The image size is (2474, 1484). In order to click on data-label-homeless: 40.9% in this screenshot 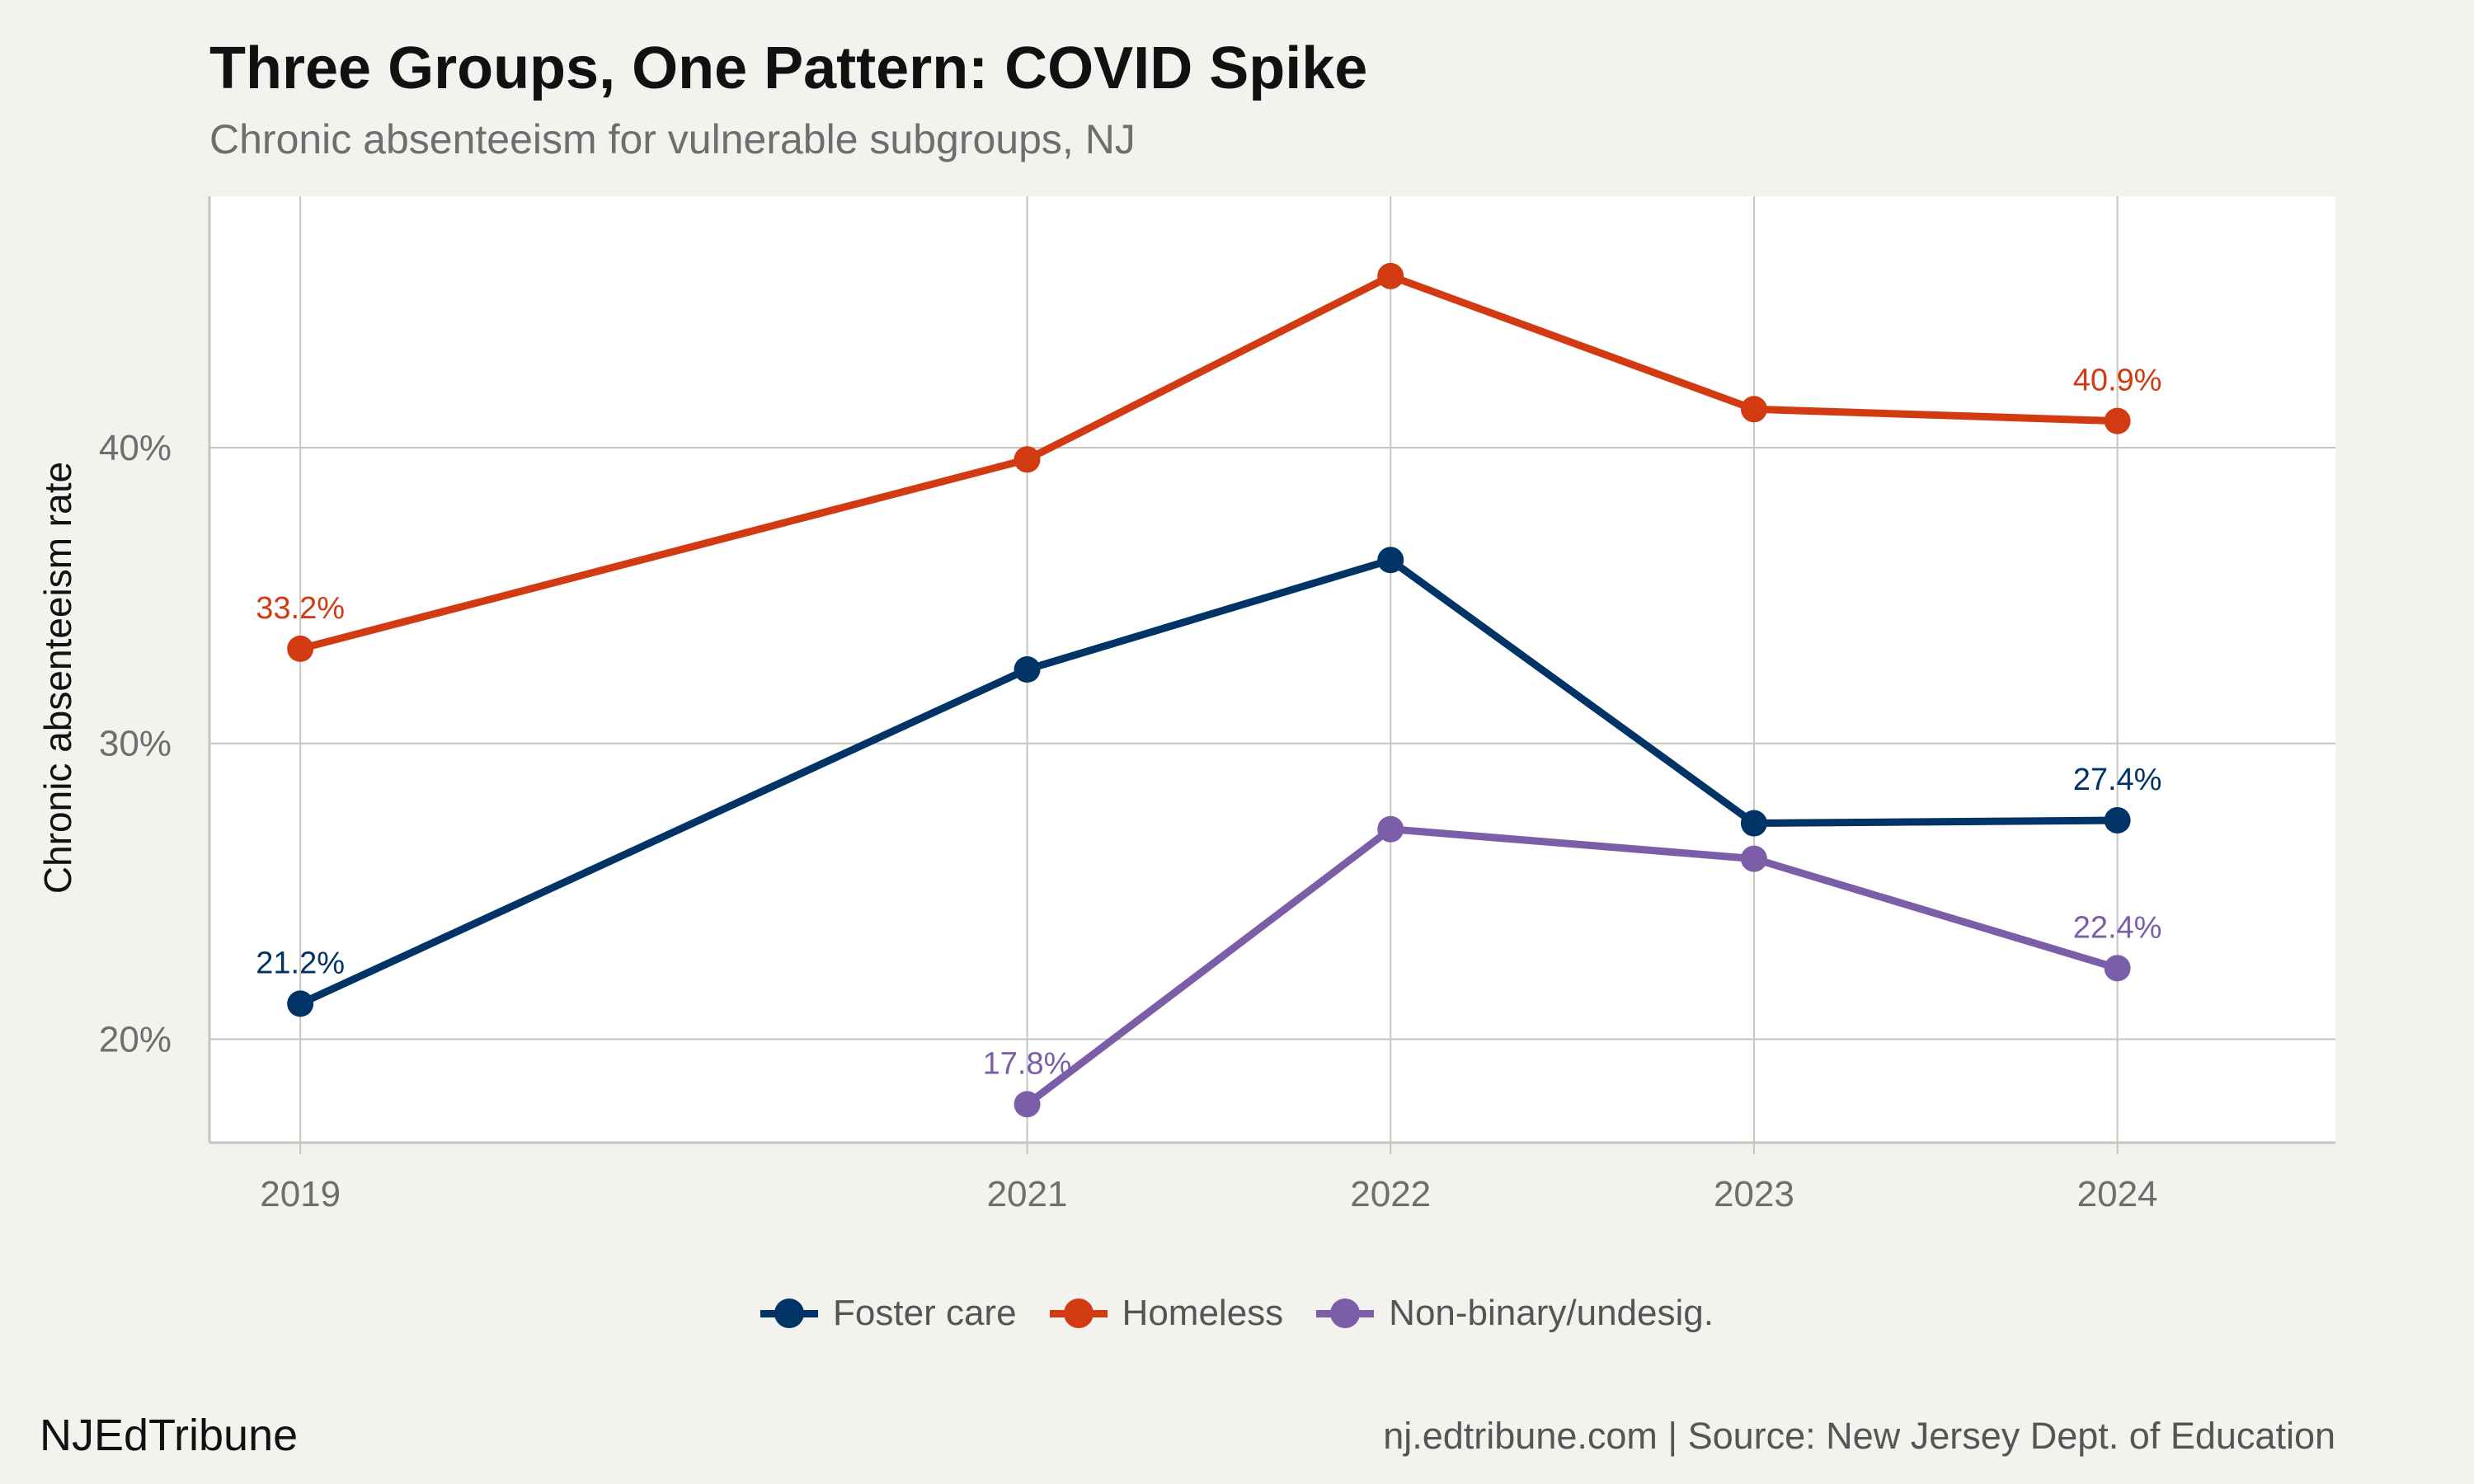, I will do `click(2117, 381)`.